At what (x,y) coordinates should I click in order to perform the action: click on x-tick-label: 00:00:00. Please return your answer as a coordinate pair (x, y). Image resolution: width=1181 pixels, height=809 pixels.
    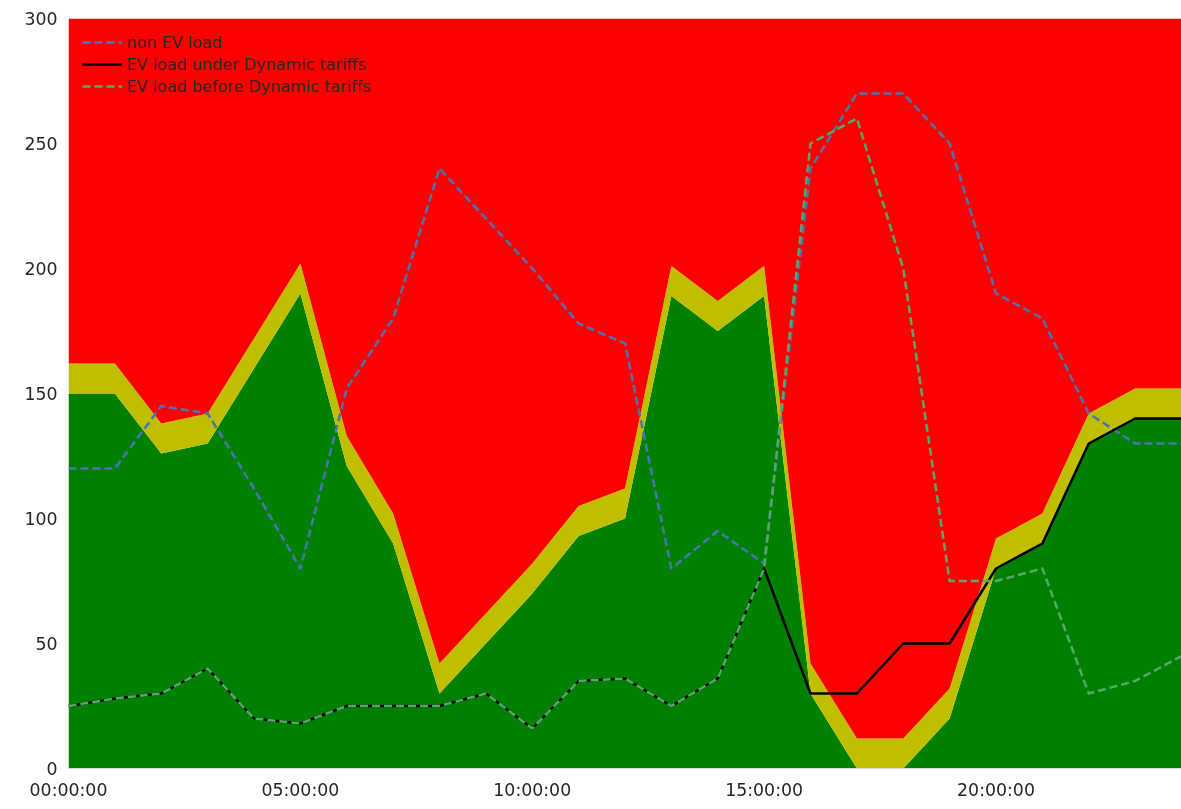
    Looking at the image, I should click on (68, 789).